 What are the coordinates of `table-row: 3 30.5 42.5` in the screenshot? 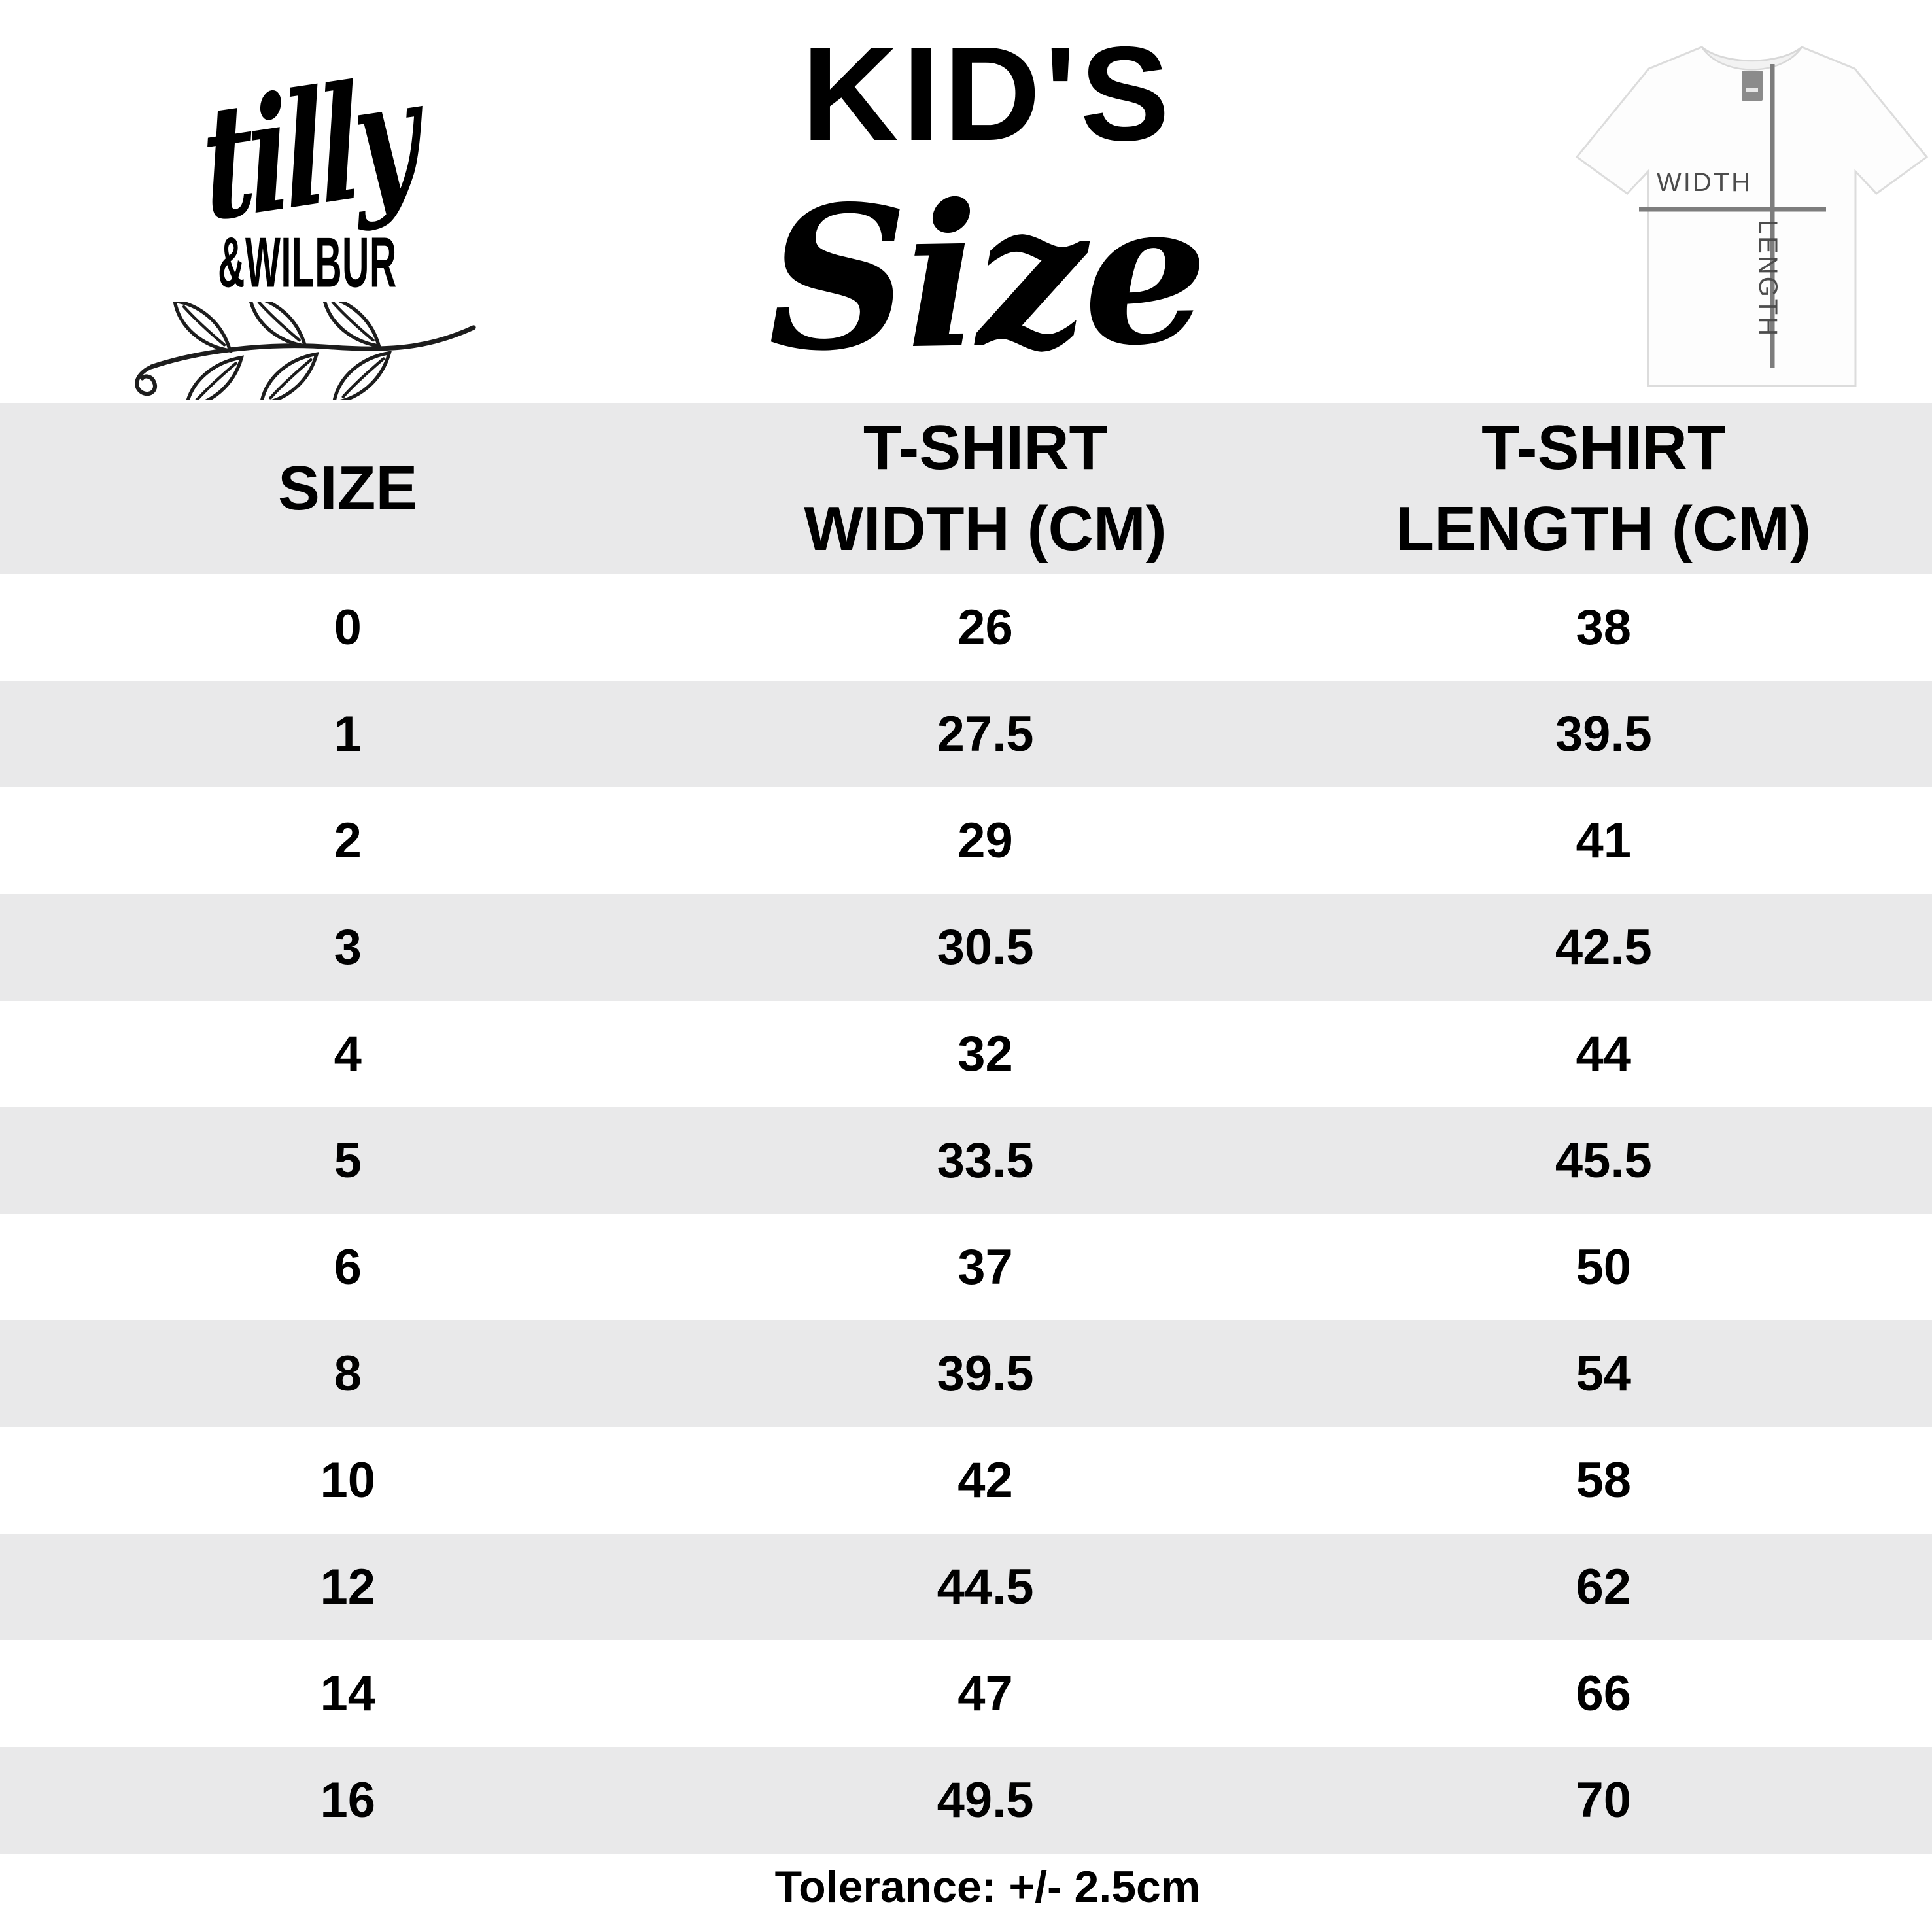 It's located at (966, 947).